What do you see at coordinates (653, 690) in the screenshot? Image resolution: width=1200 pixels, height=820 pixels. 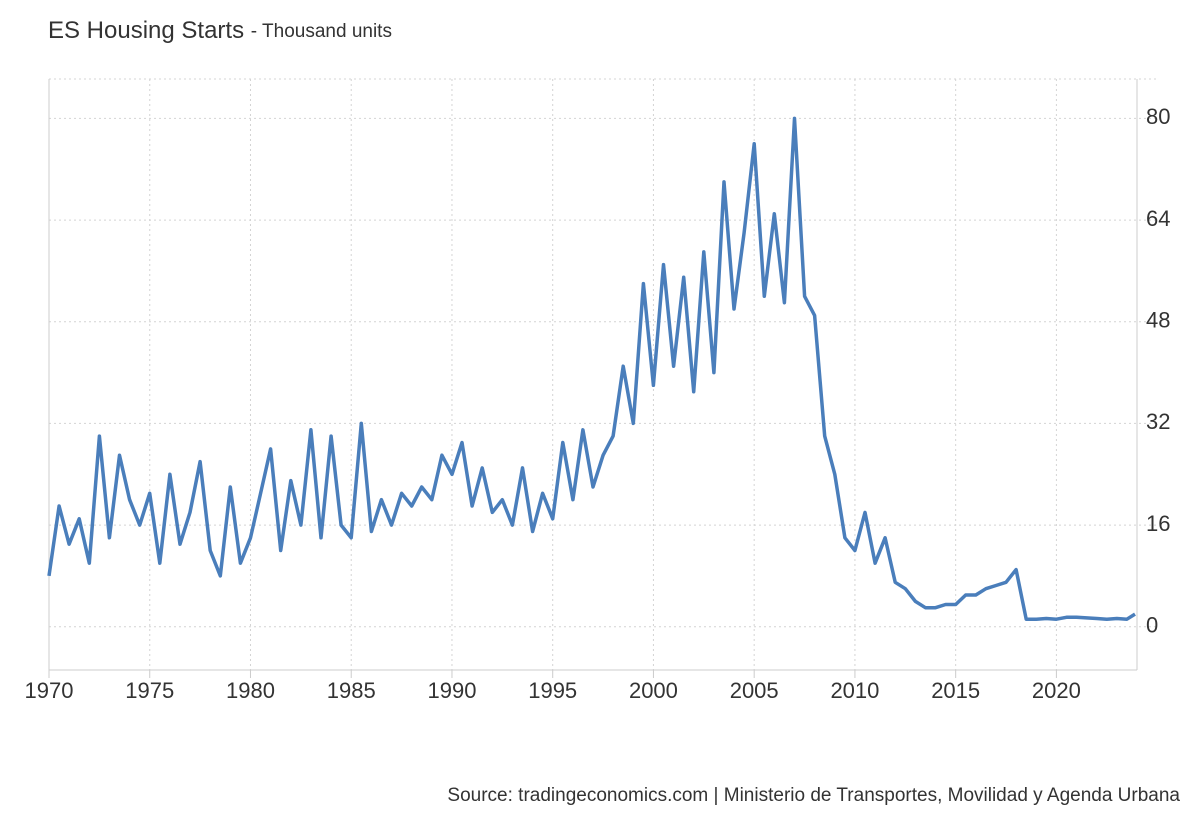 I see `x-tick-label: 2000` at bounding box center [653, 690].